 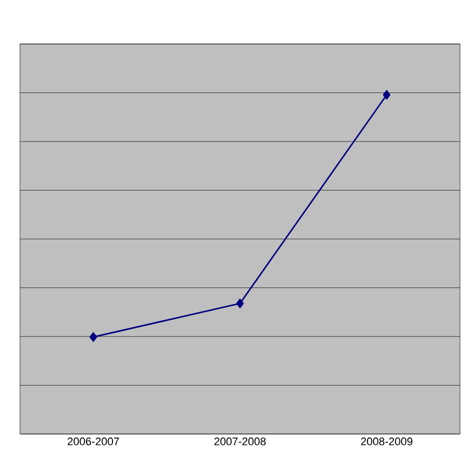 What do you see at coordinates (386, 442) in the screenshot?
I see `x-tick-label: 2008-2009` at bounding box center [386, 442].